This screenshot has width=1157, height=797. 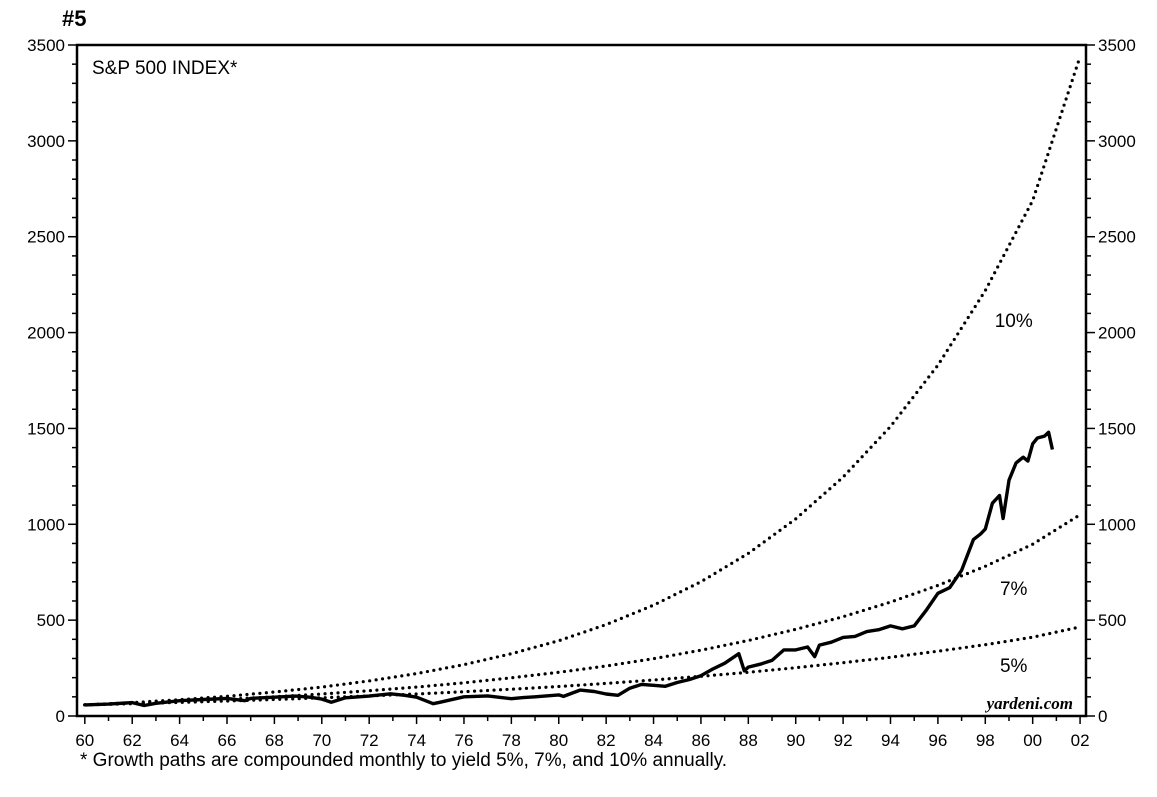 What do you see at coordinates (416, 740) in the screenshot?
I see `x-tick-label: 74` at bounding box center [416, 740].